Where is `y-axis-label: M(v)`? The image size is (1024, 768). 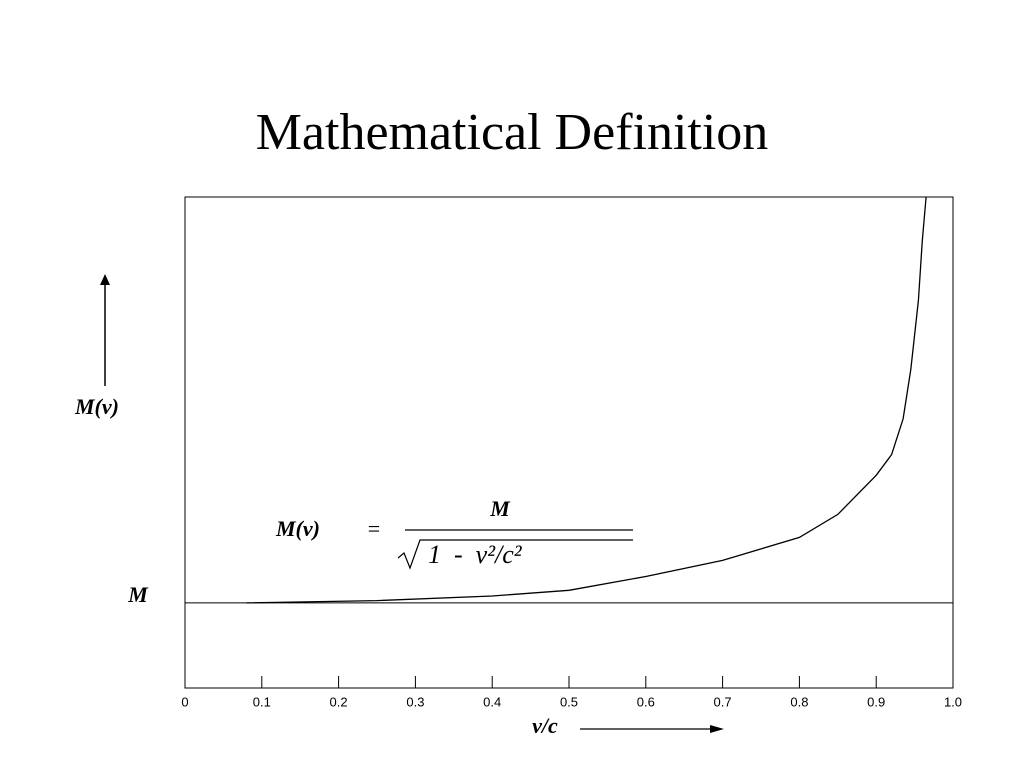
y-axis-label: M(v) is located at coordinates (96, 406).